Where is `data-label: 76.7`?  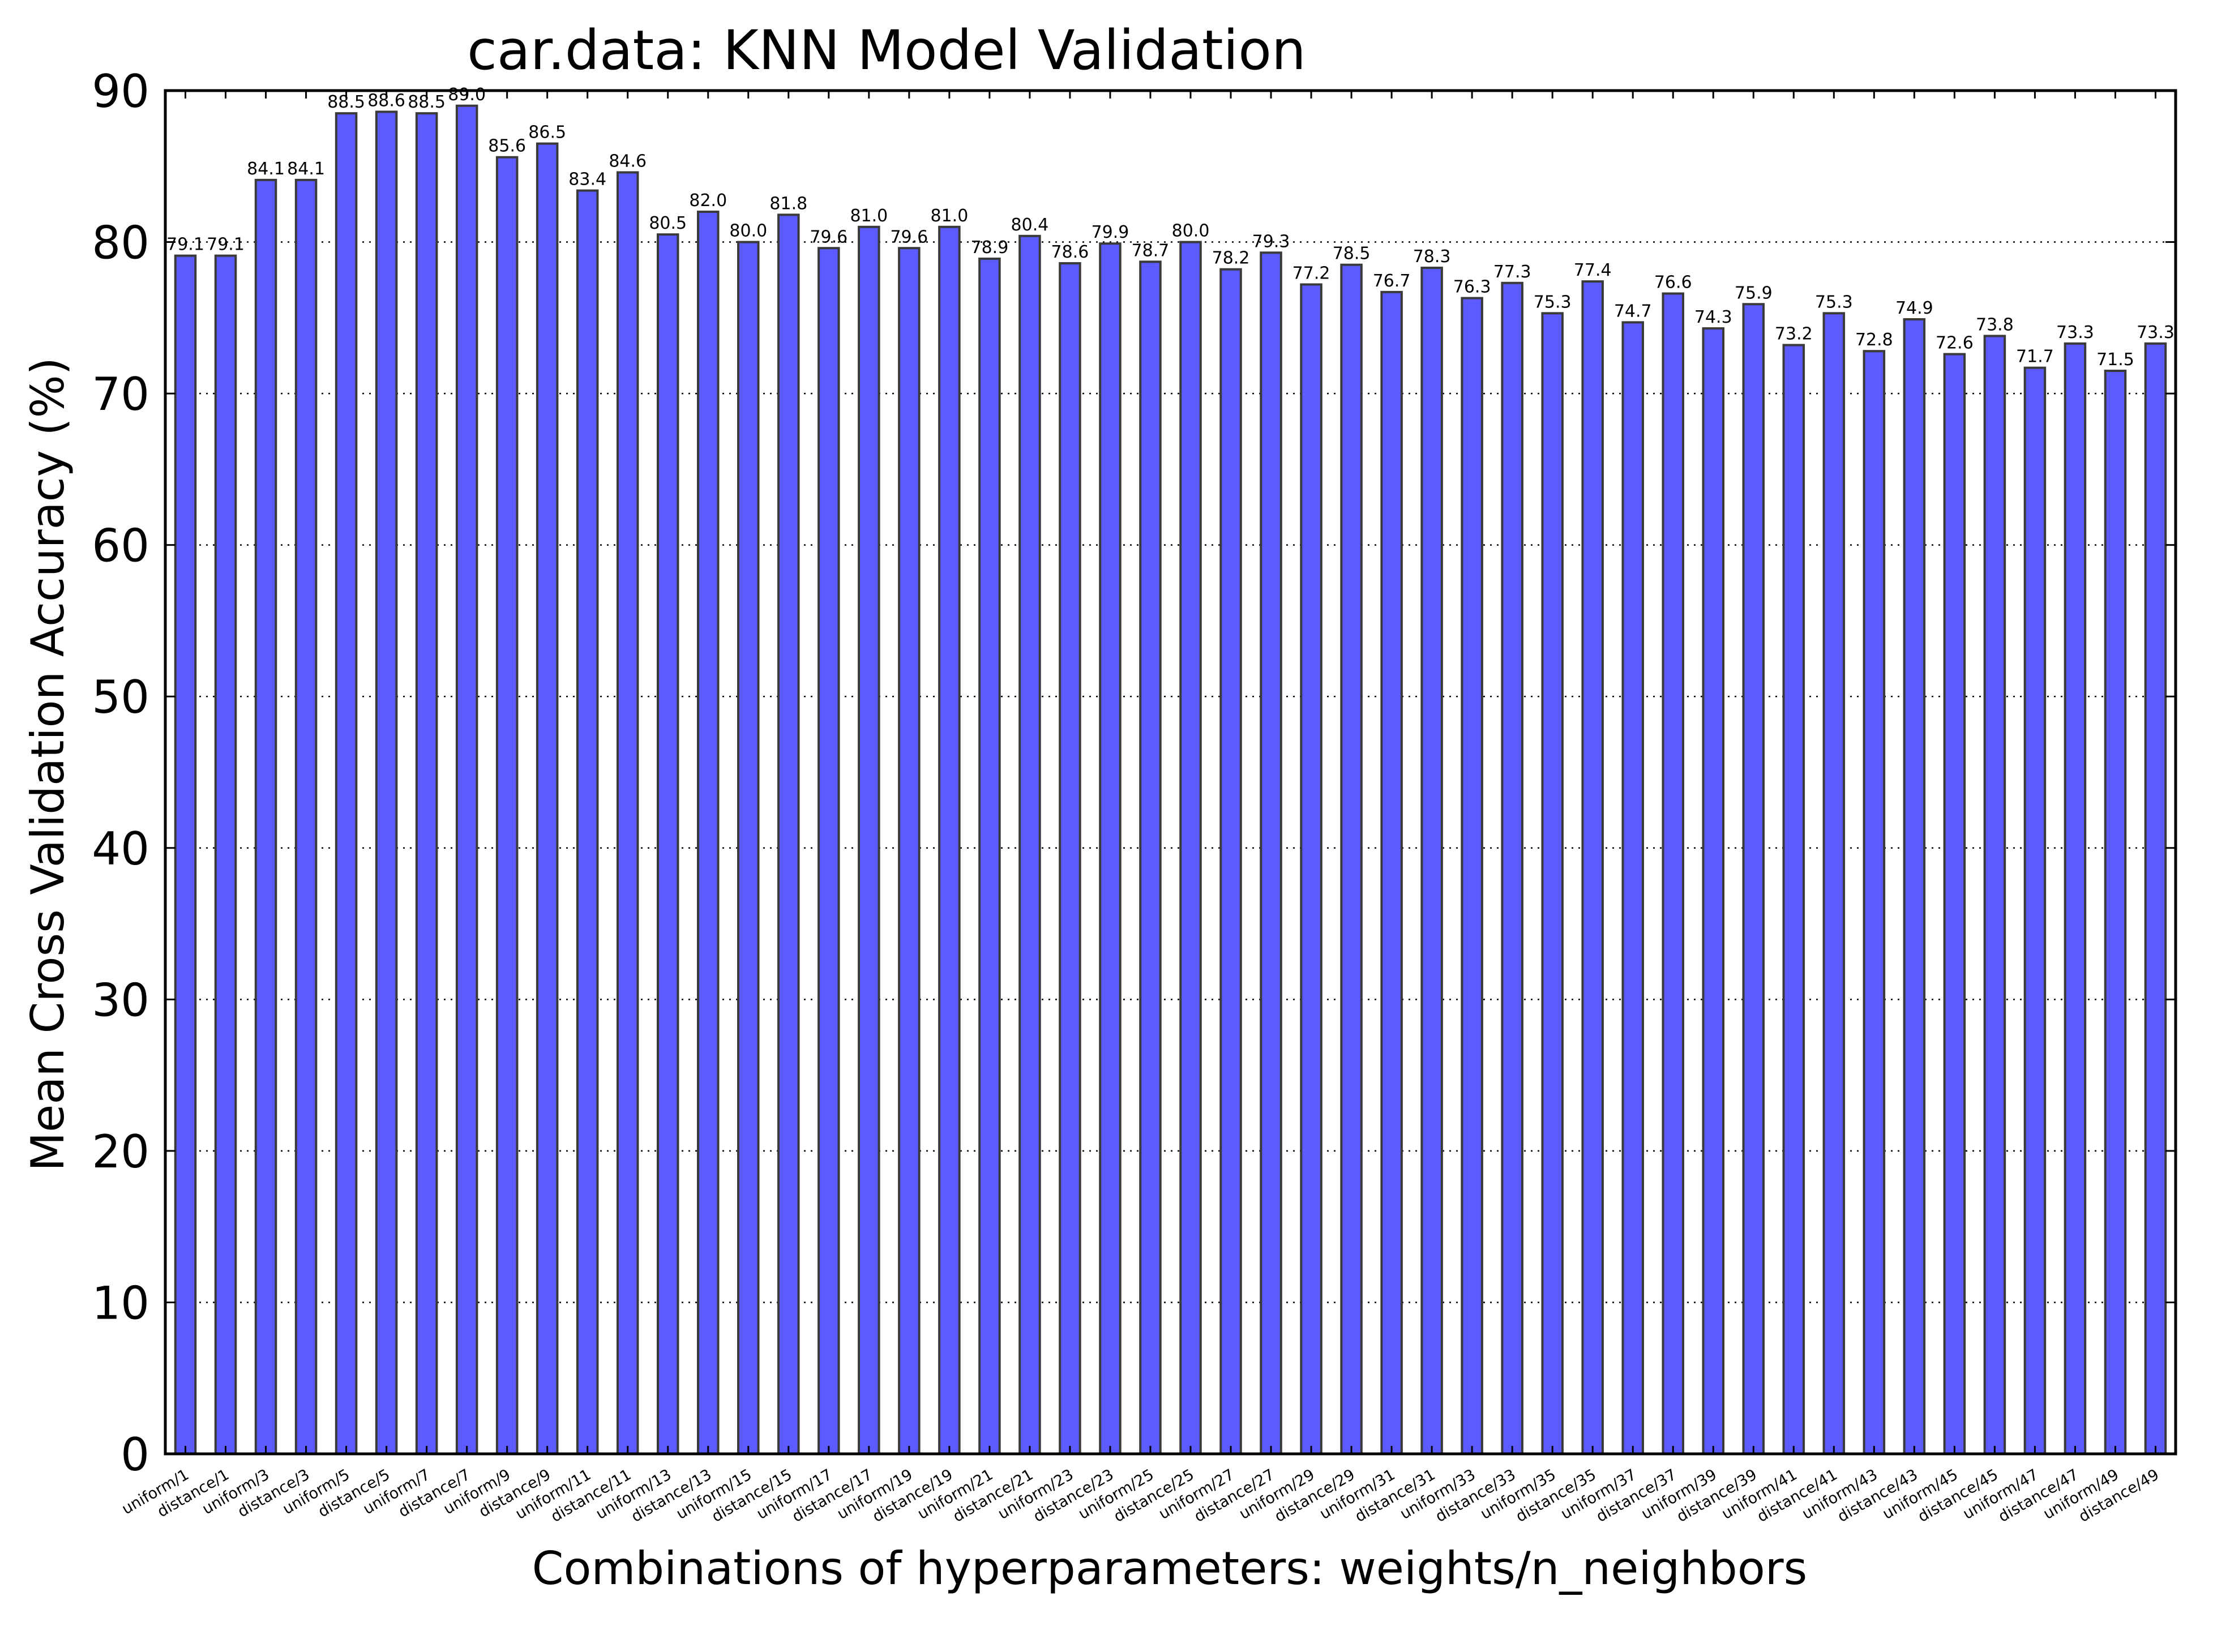
data-label: 76.7 is located at coordinates (1392, 281).